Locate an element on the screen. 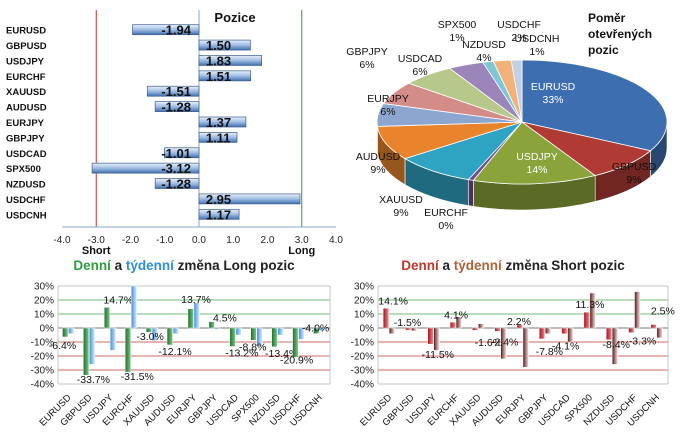 Image resolution: width=680 pixels, height=441 pixels. pie-slice-name: AUDUSD is located at coordinates (378, 157).